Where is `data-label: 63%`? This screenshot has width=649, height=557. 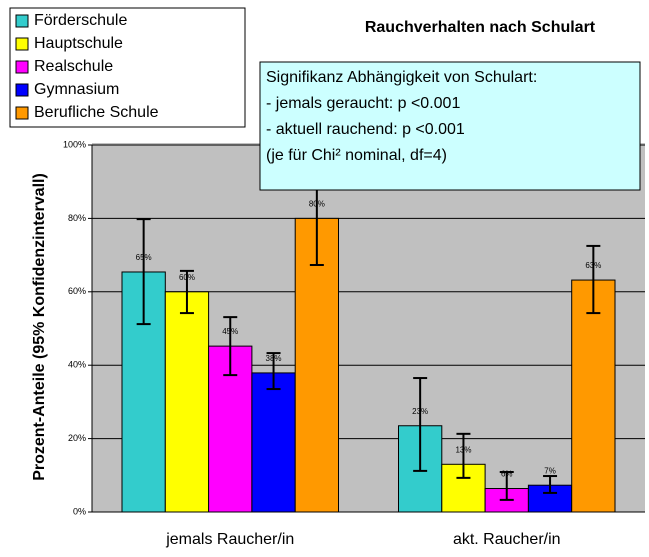 data-label: 63% is located at coordinates (593, 265).